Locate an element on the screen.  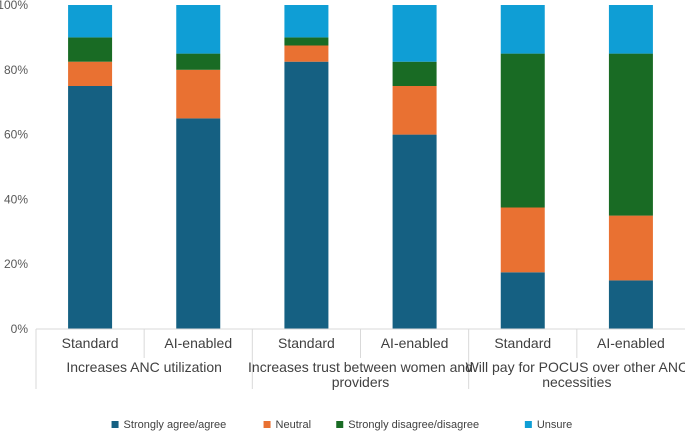
legend-label: Unsure is located at coordinates (554, 425).